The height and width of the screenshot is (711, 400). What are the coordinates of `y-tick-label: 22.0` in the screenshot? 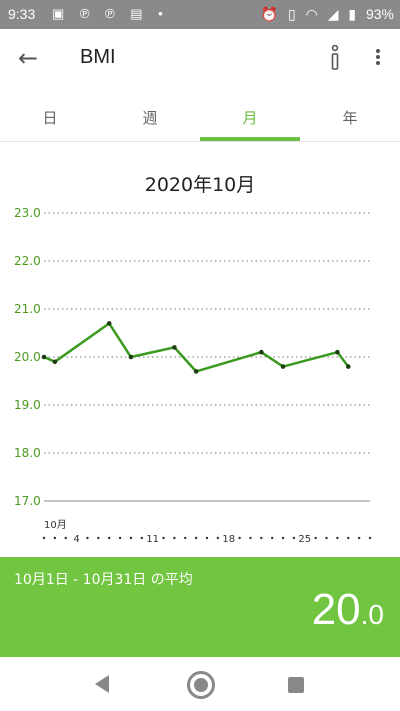 It's located at (27, 261).